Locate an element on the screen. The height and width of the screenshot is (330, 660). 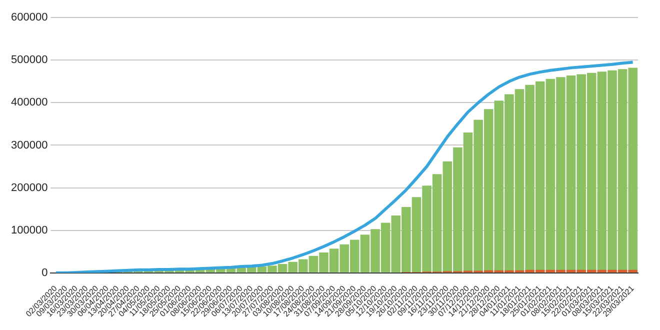
y-tick-label: 600000 is located at coordinates (29, 18).